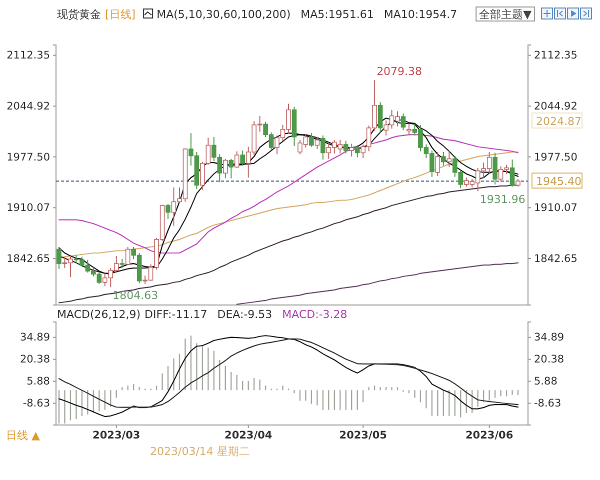 This screenshot has width=600, height=480. Describe the element at coordinates (549, 360) in the screenshot. I see `y2-tick-label: 20.38` at that location.